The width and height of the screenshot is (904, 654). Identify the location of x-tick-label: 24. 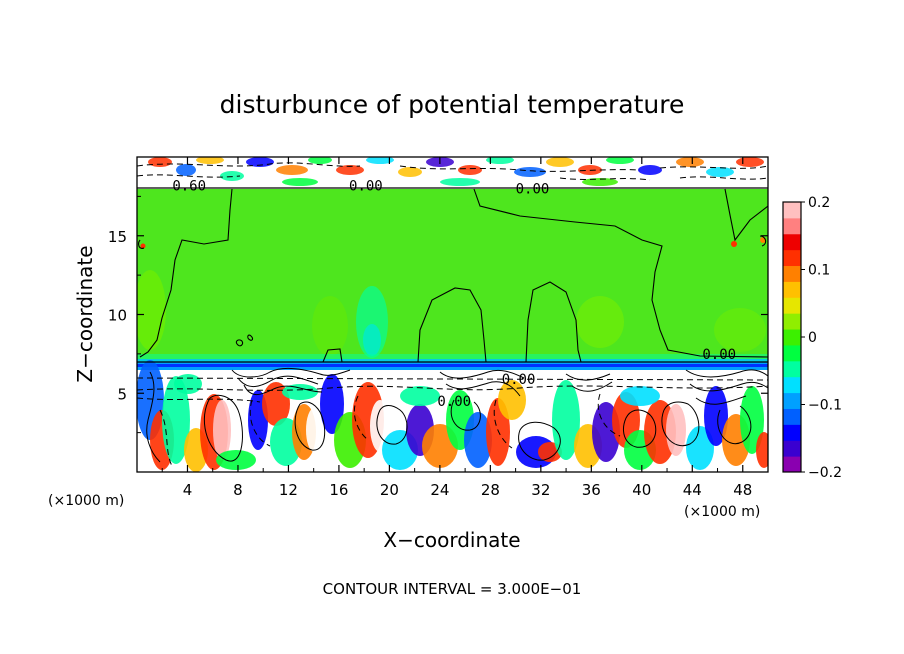
(439, 490).